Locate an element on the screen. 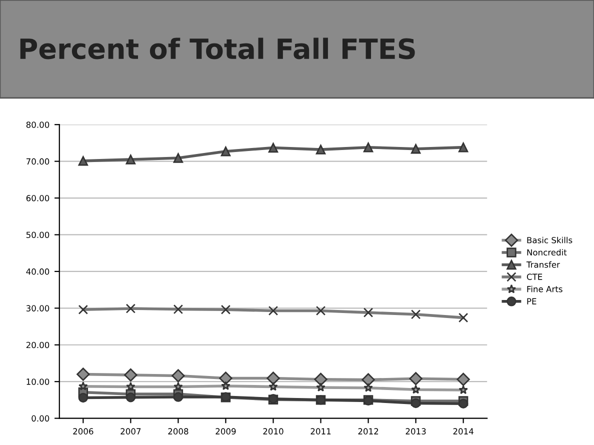  y-tick-label: 70.00 is located at coordinates (38, 161).